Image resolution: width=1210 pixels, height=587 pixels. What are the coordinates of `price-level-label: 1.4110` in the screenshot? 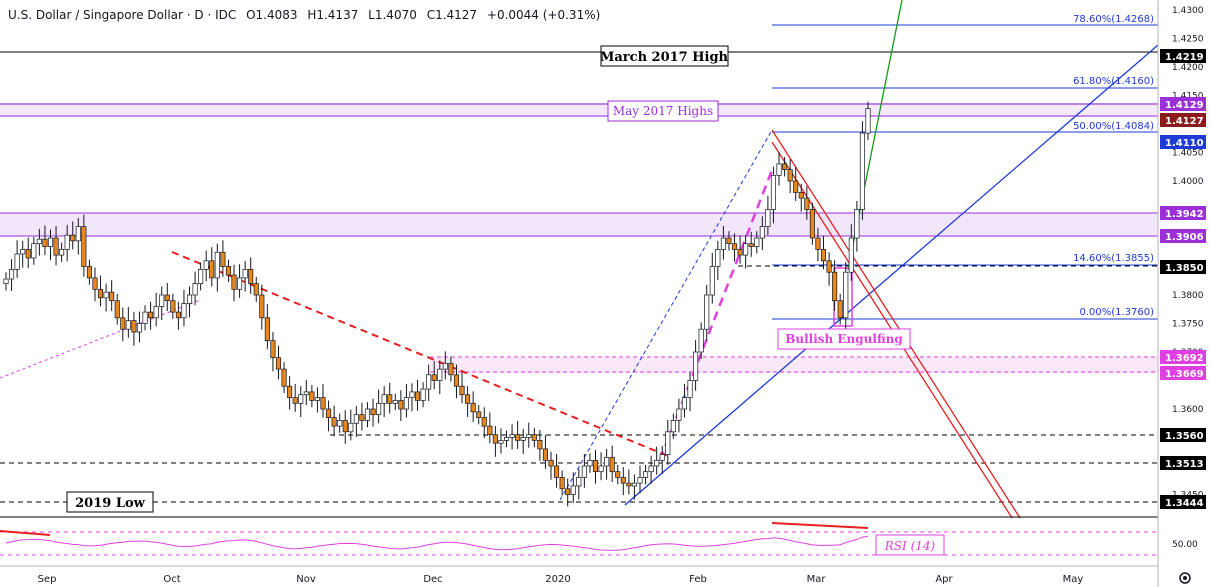 It's located at (1184, 143).